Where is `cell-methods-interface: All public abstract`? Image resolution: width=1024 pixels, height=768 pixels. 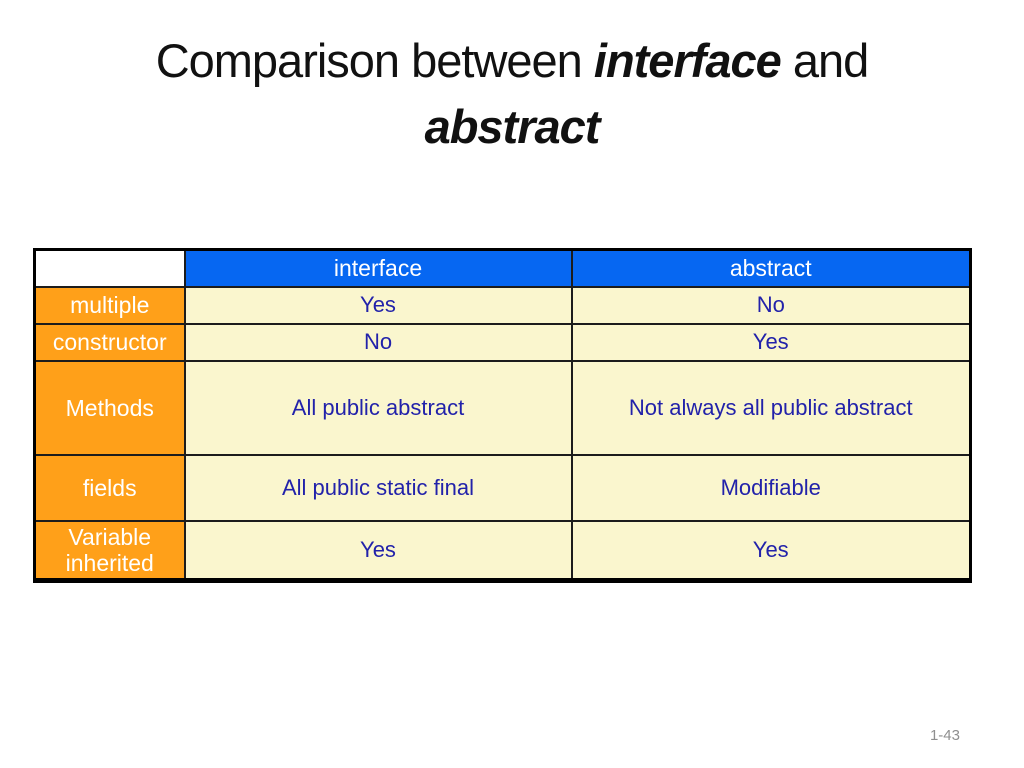 cell-methods-interface: All public abstract is located at coordinates (378, 407).